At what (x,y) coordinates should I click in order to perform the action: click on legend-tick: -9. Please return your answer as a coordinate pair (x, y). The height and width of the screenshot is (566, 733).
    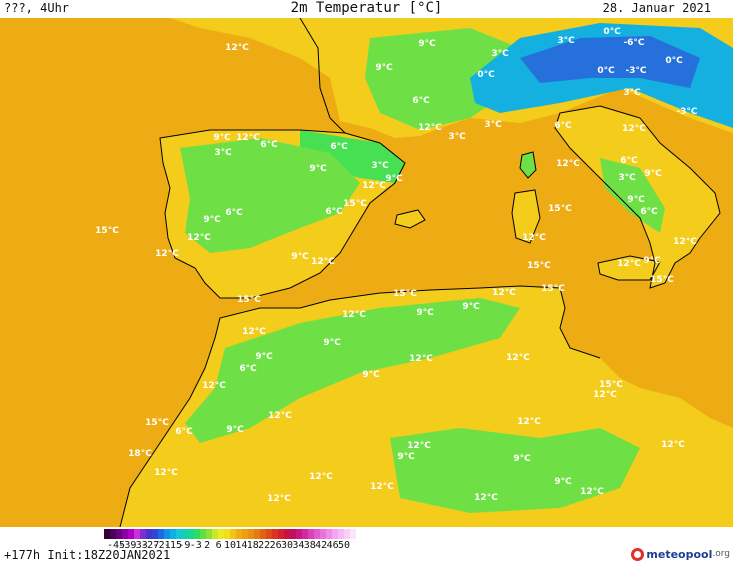
    Looking at the image, I should click on (184, 545).